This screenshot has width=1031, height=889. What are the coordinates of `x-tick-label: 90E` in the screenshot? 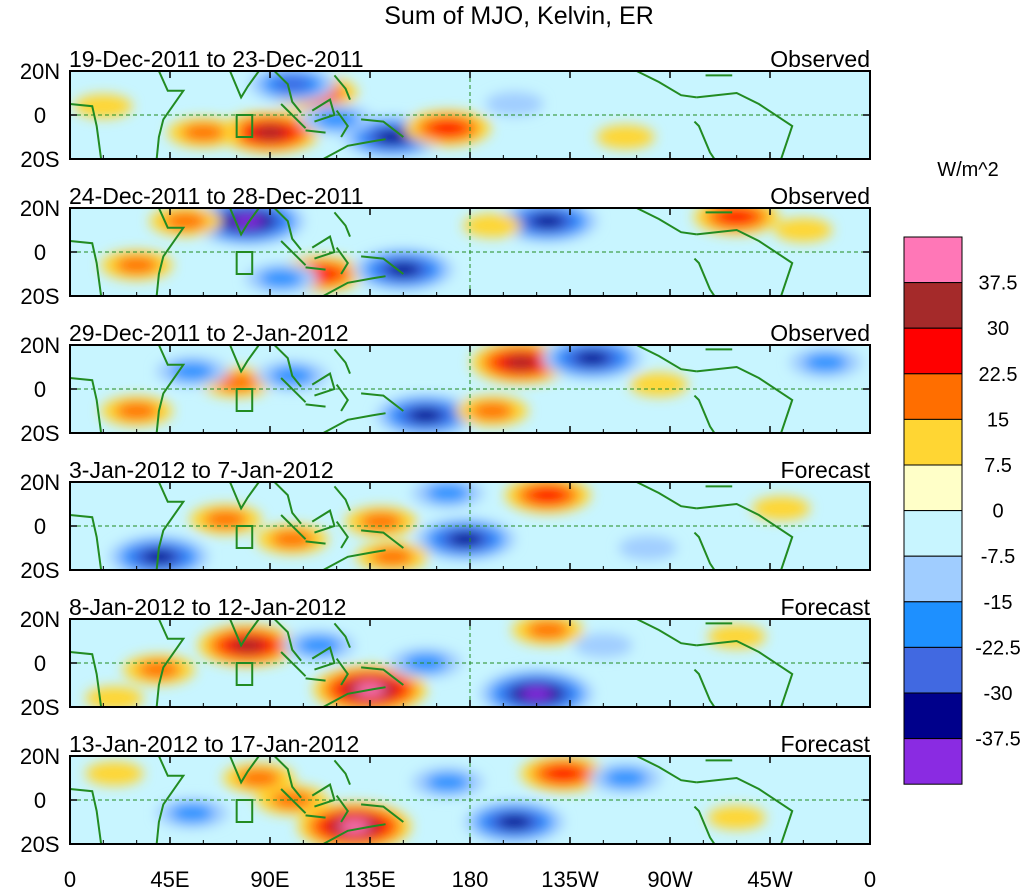 It's located at (269, 878).